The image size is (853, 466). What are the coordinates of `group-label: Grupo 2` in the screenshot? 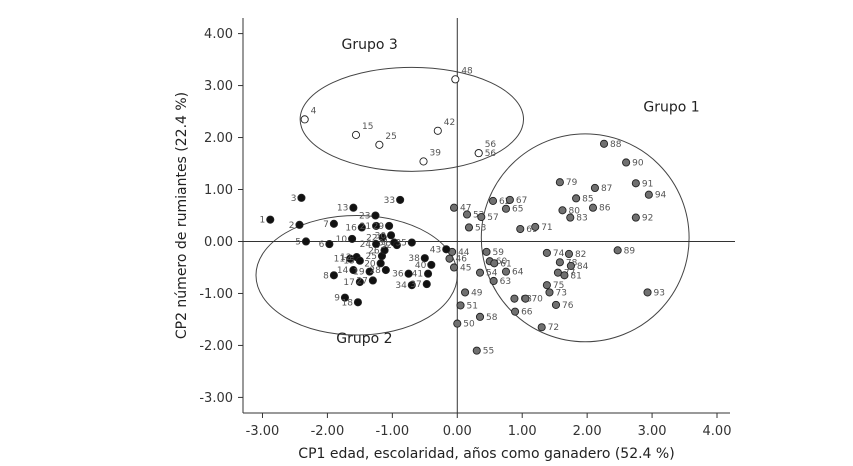 It's located at (364, 339).